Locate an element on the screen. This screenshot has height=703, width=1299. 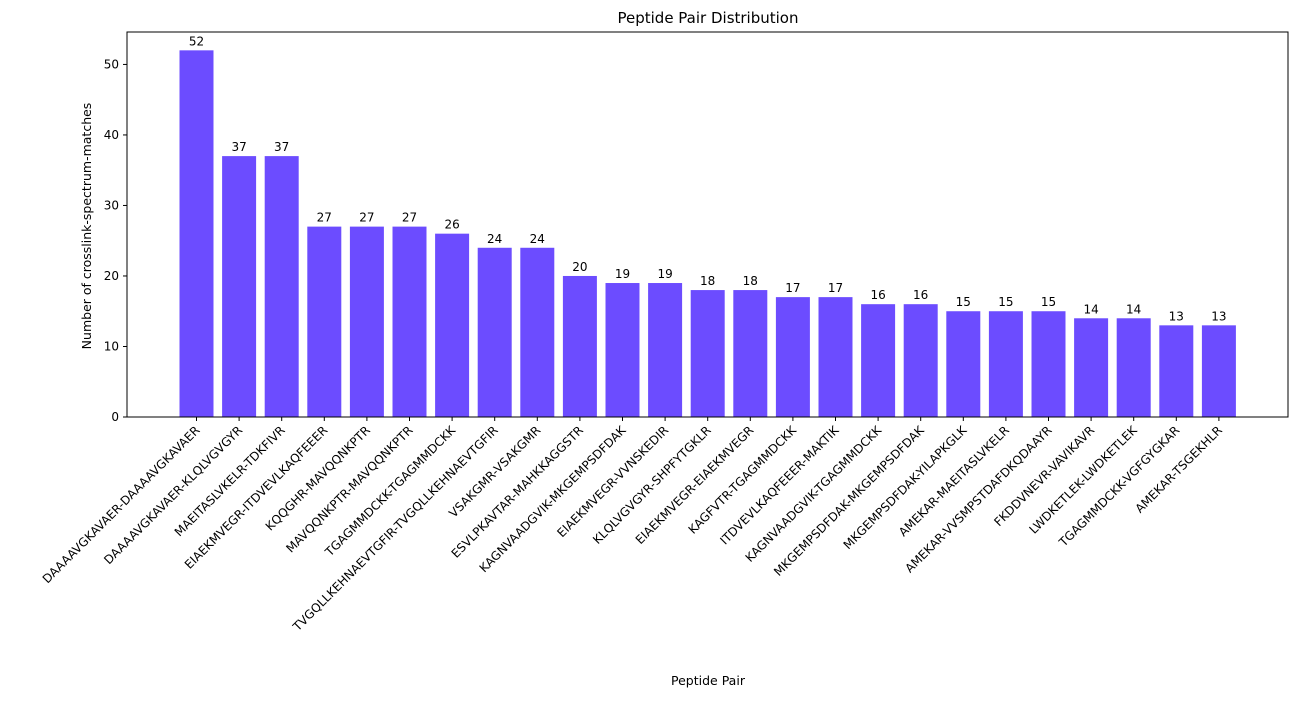
y-tick-label: 20 is located at coordinates (111, 276).